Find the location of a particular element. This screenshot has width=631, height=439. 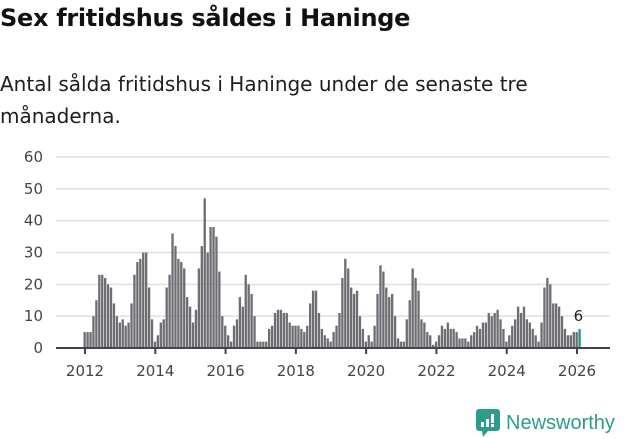

last-value-label: 6 is located at coordinates (579, 316).